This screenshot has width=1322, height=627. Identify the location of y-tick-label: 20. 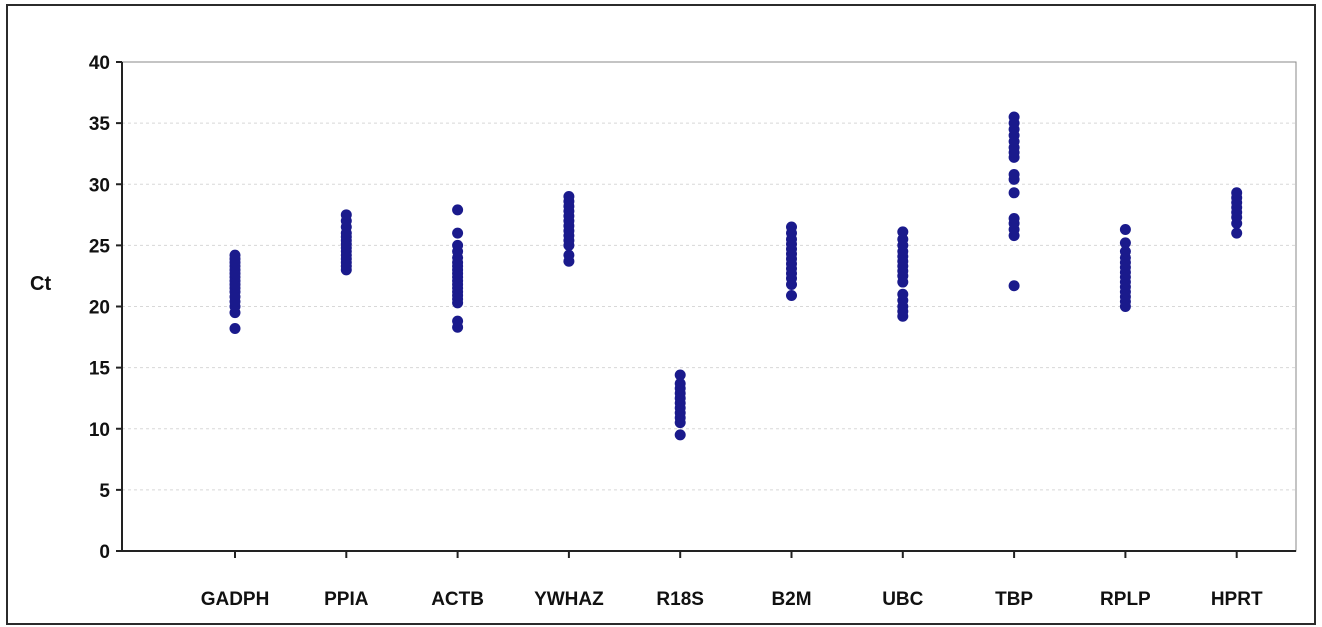
(99, 308).